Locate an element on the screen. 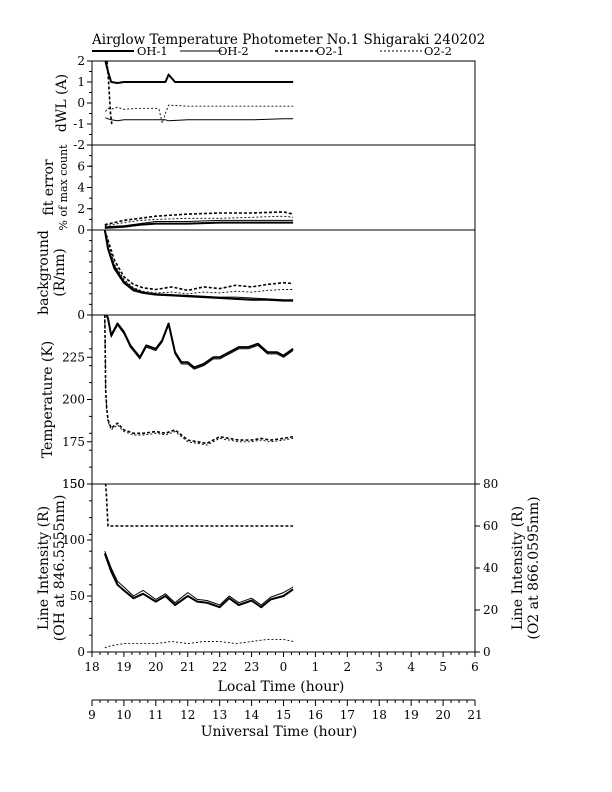 Image resolution: width=612 pixels, height=792 pixels. x-local-tick-label: 20 is located at coordinates (155, 667).